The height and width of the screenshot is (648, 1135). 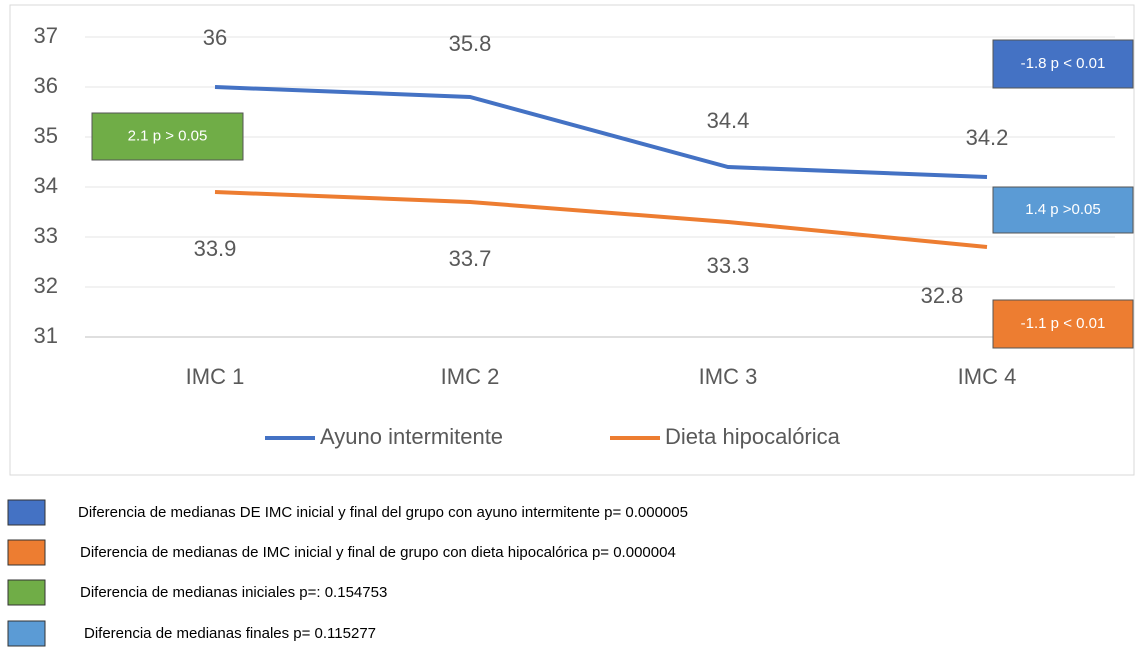 What do you see at coordinates (46, 285) in the screenshot?
I see `y-tick-label: 32` at bounding box center [46, 285].